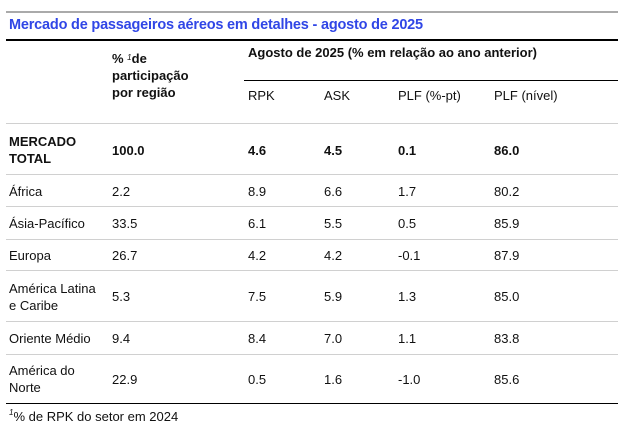 The width and height of the screenshot is (624, 430). Describe the element at coordinates (120, 58) in the screenshot. I see `share-header-pct: %` at that location.